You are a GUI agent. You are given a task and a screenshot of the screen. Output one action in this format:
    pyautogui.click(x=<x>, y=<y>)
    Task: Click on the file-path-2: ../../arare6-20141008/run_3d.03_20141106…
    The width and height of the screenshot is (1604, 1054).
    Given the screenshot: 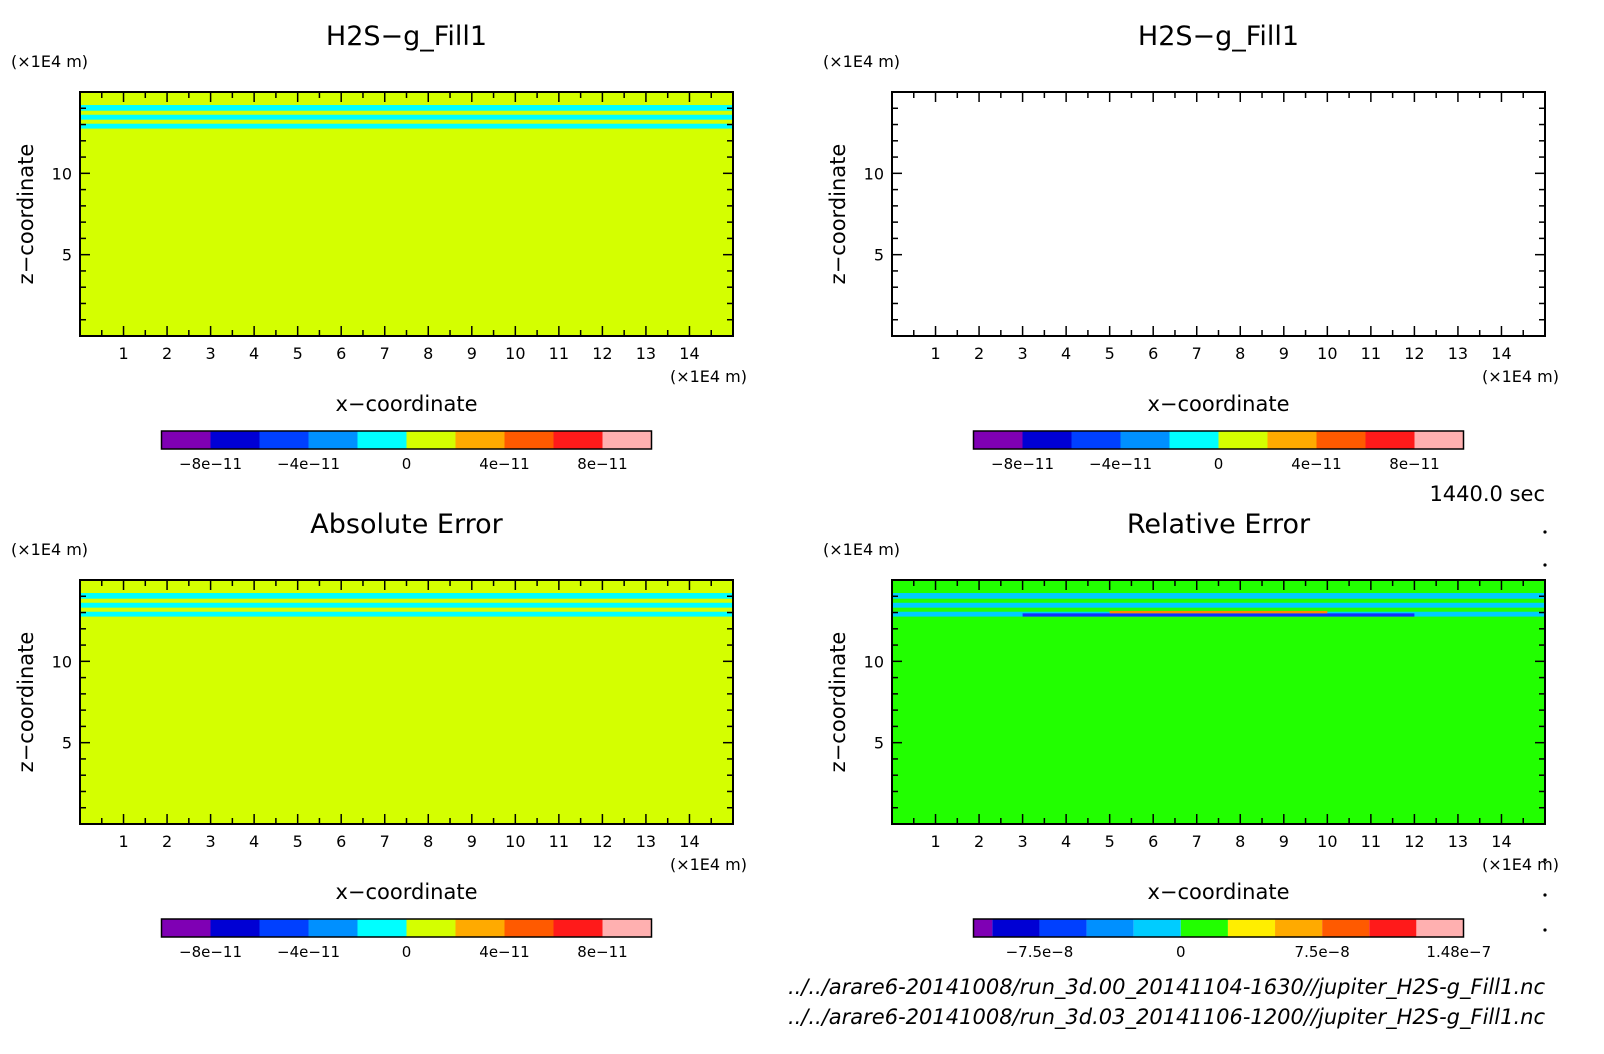 What is the action you would take?
    pyautogui.click(x=1166, y=1017)
    